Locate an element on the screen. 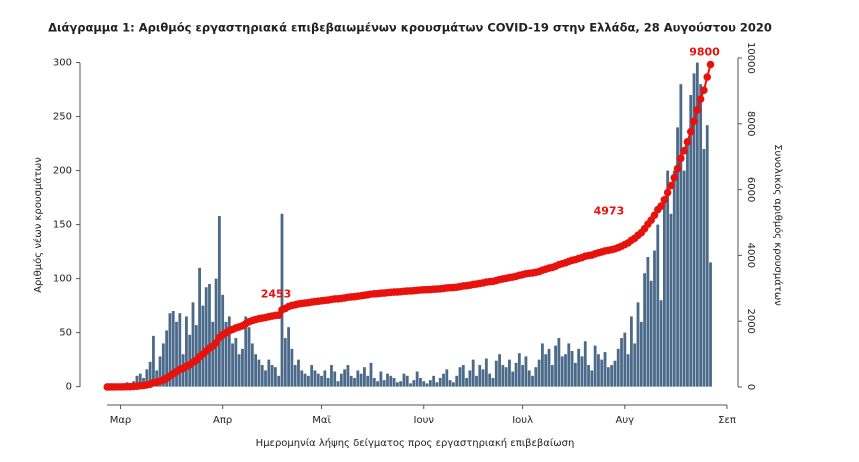 The width and height of the screenshot is (859, 462). annotation: 4973 is located at coordinates (609, 210).